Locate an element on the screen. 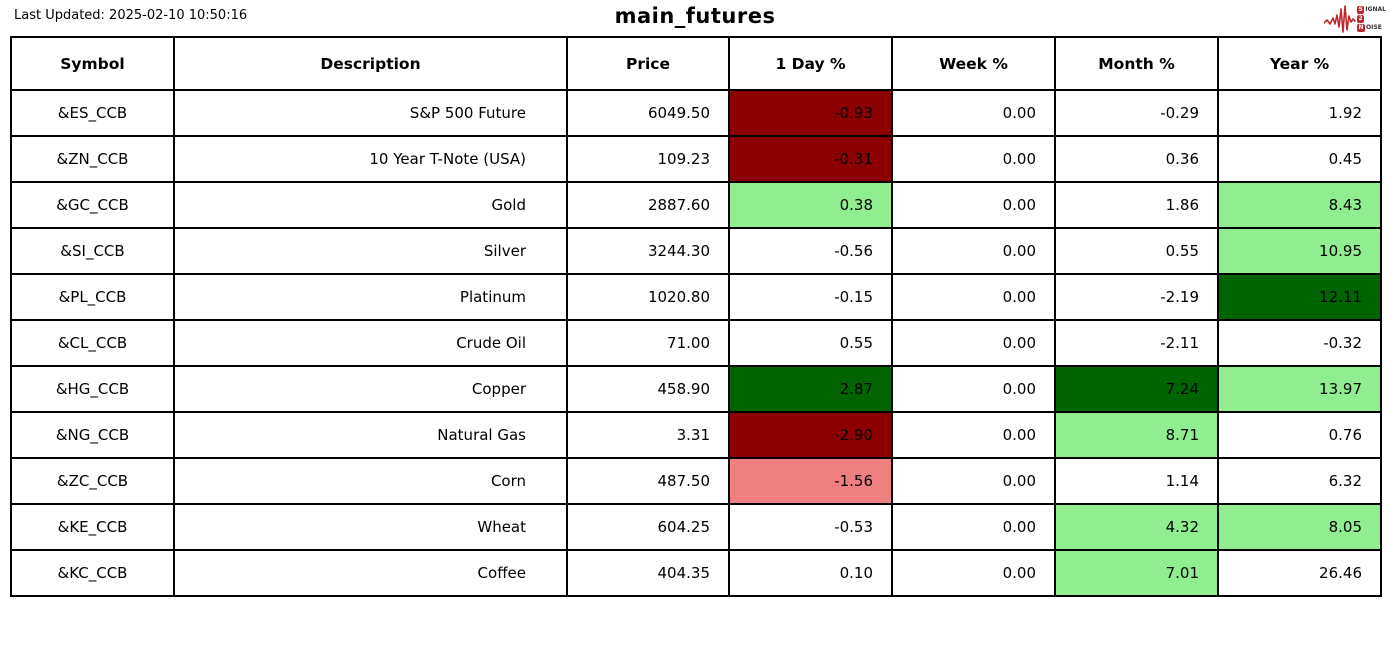 The height and width of the screenshot is (650, 1390). symbol-cell: &ZC_CCB is located at coordinates (92, 481).